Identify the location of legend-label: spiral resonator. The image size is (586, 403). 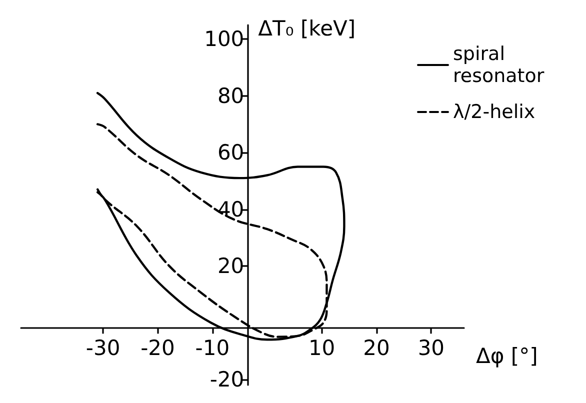
(498, 65).